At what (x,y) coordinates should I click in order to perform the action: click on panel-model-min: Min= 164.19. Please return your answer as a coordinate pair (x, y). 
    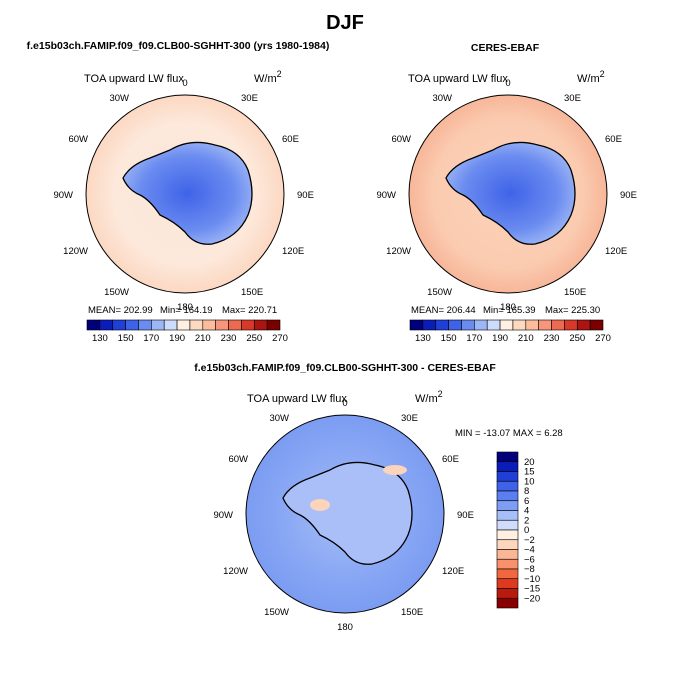
    Looking at the image, I should click on (186, 310).